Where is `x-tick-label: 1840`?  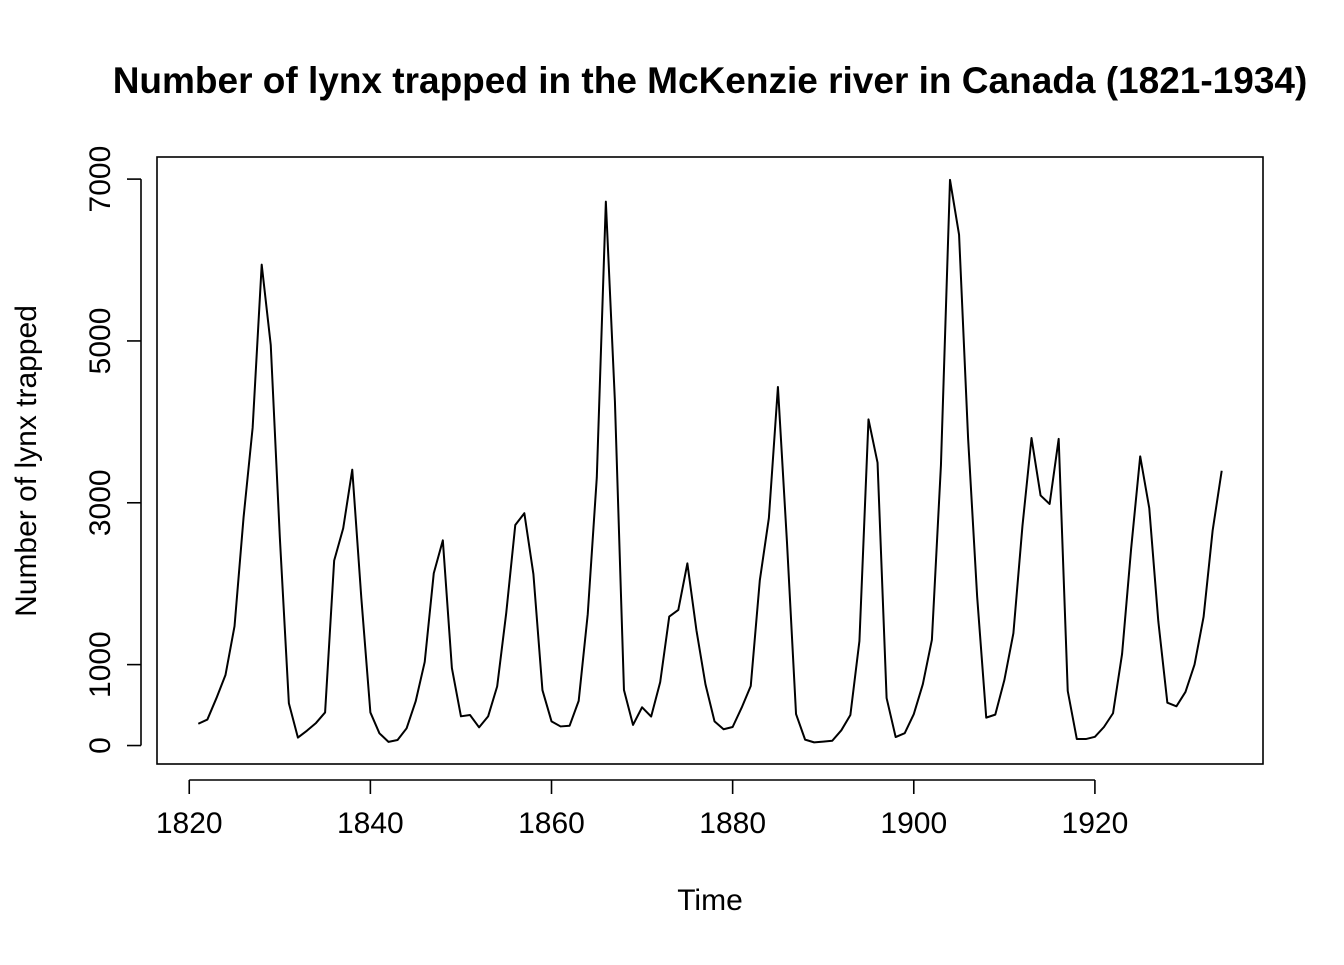
x-tick-label: 1840 is located at coordinates (370, 823).